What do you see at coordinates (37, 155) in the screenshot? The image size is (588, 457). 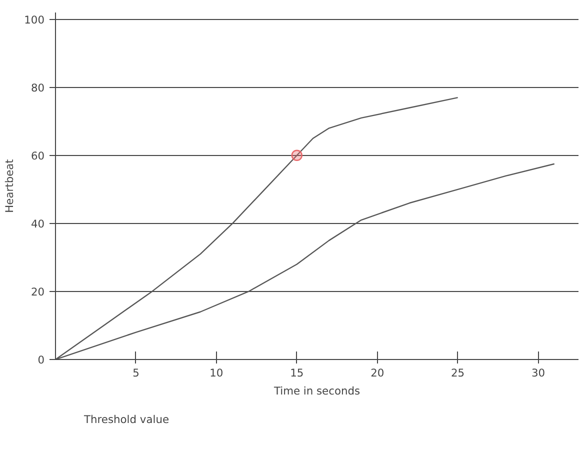 I see `y-tick-label: 60` at bounding box center [37, 155].